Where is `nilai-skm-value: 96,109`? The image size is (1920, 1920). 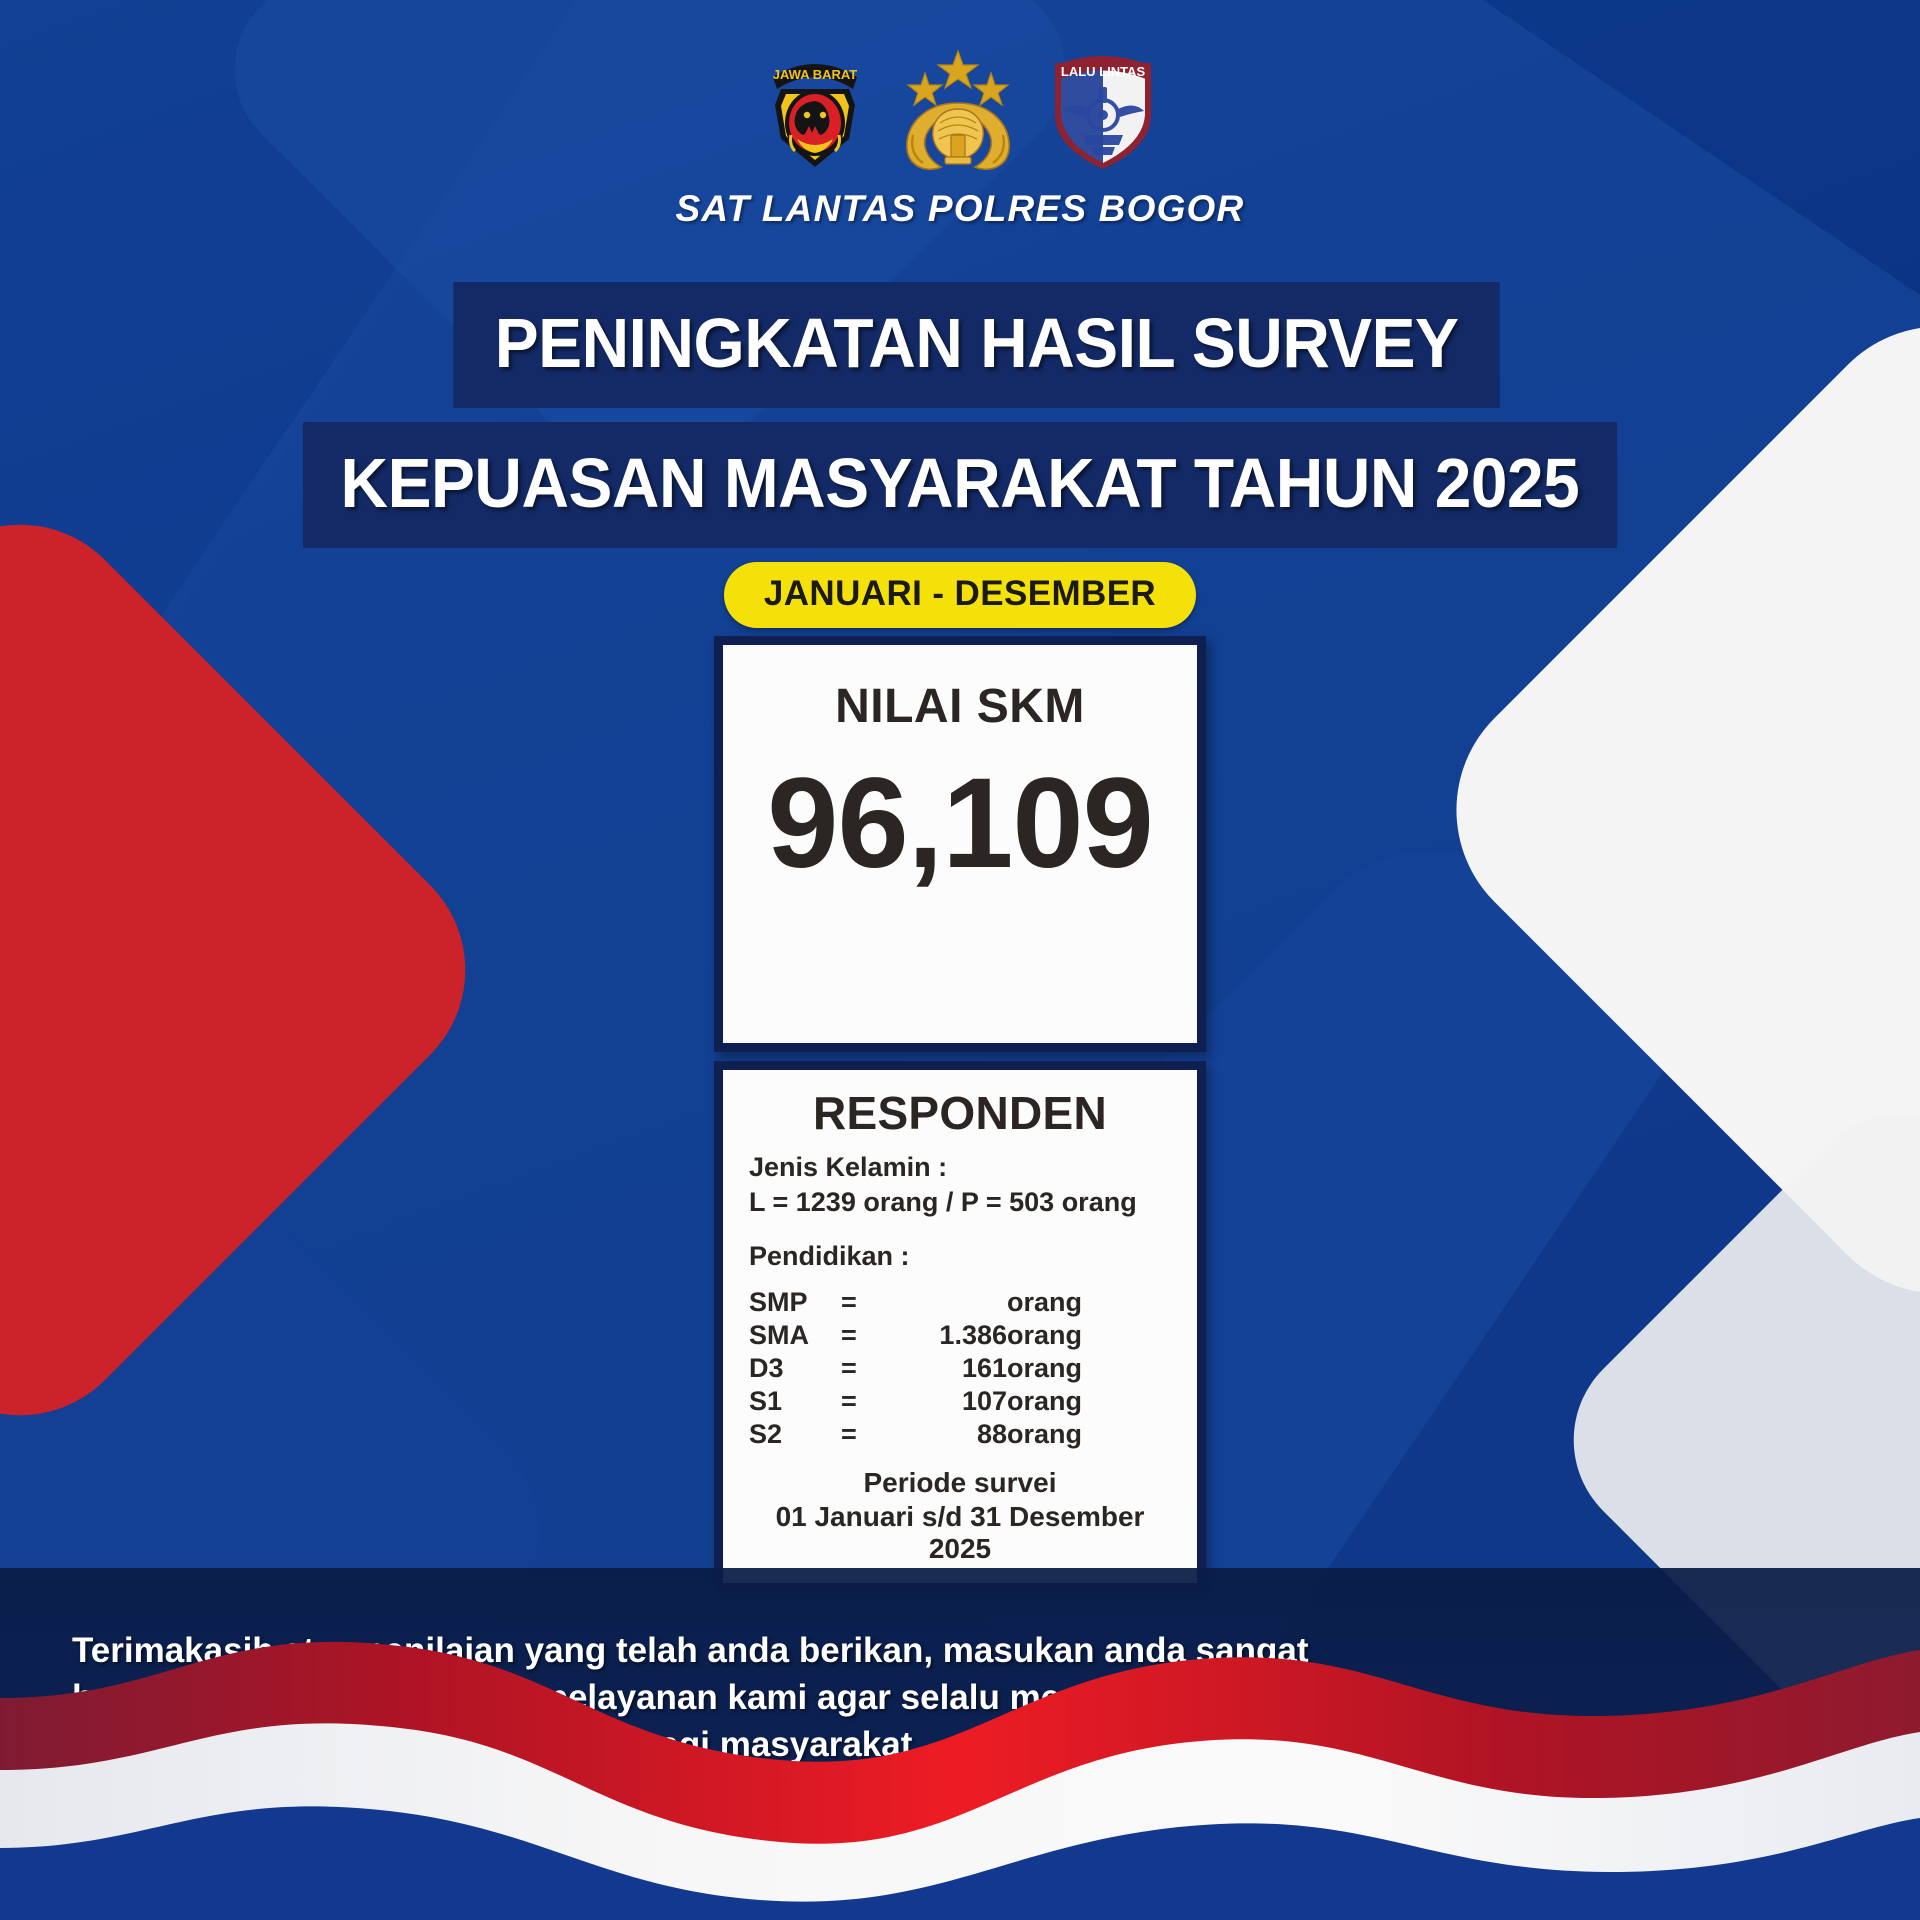 nilai-skm-value: 96,109 is located at coordinates (960, 823).